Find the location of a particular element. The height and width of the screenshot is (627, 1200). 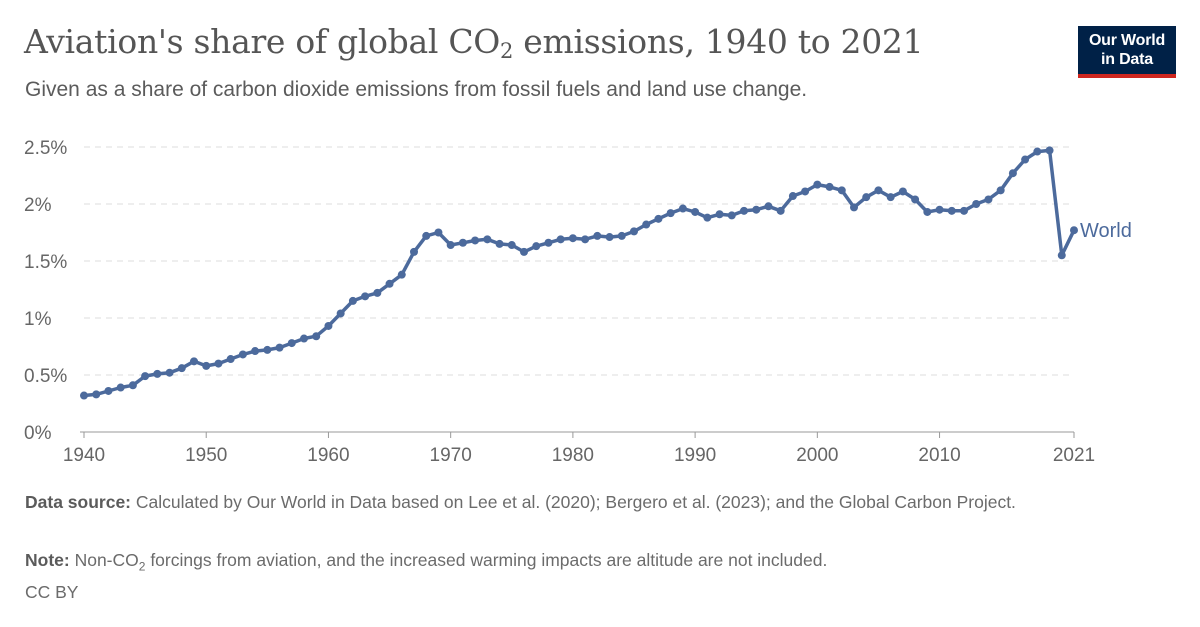

x-tick-label: 1980 is located at coordinates (573, 455).